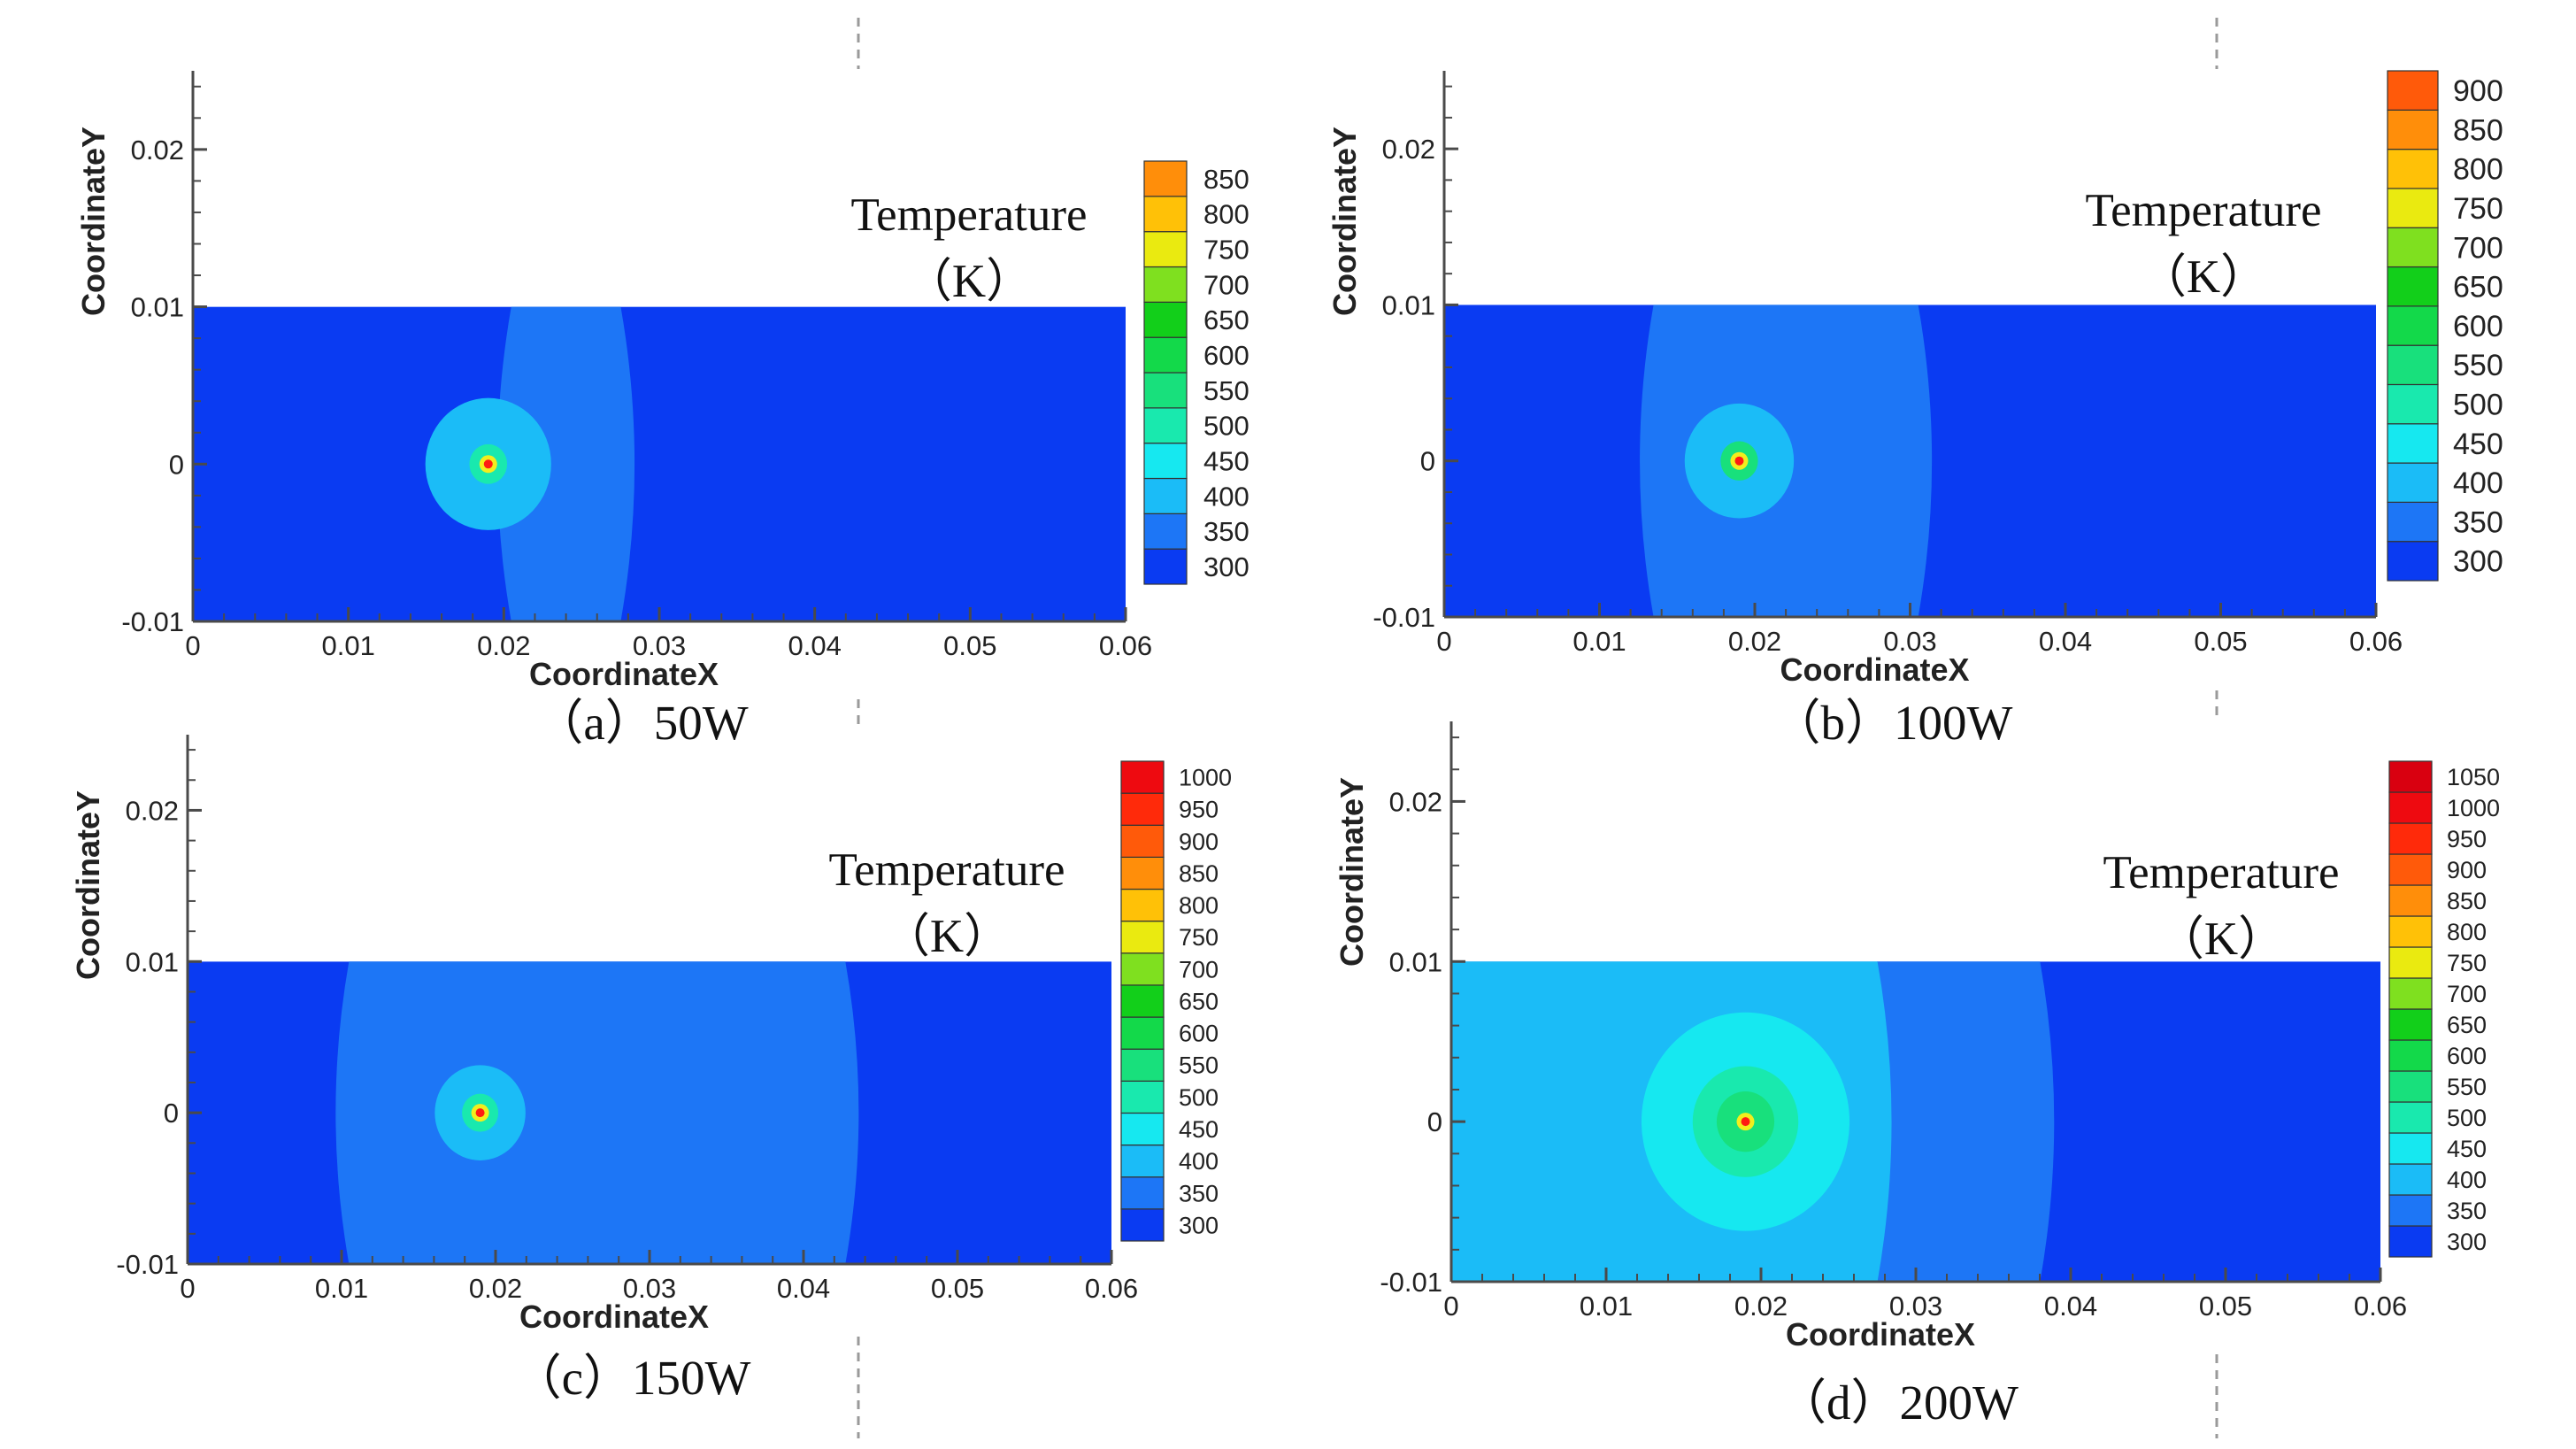 This screenshot has width=2576, height=1449. What do you see at coordinates (1352, 872) in the screenshot?
I see `y-axis-title: CoordinateY` at bounding box center [1352, 872].